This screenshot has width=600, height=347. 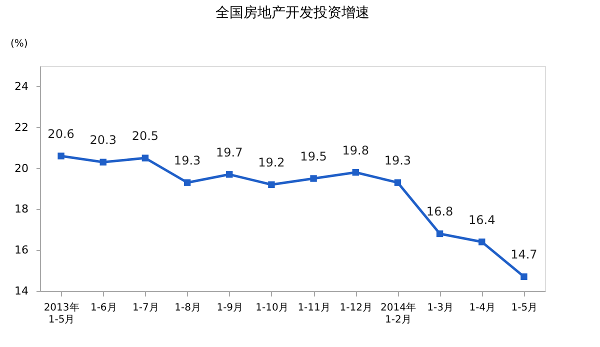 What do you see at coordinates (272, 308) in the screenshot?
I see `x-tick-label: 1-10月` at bounding box center [272, 308].